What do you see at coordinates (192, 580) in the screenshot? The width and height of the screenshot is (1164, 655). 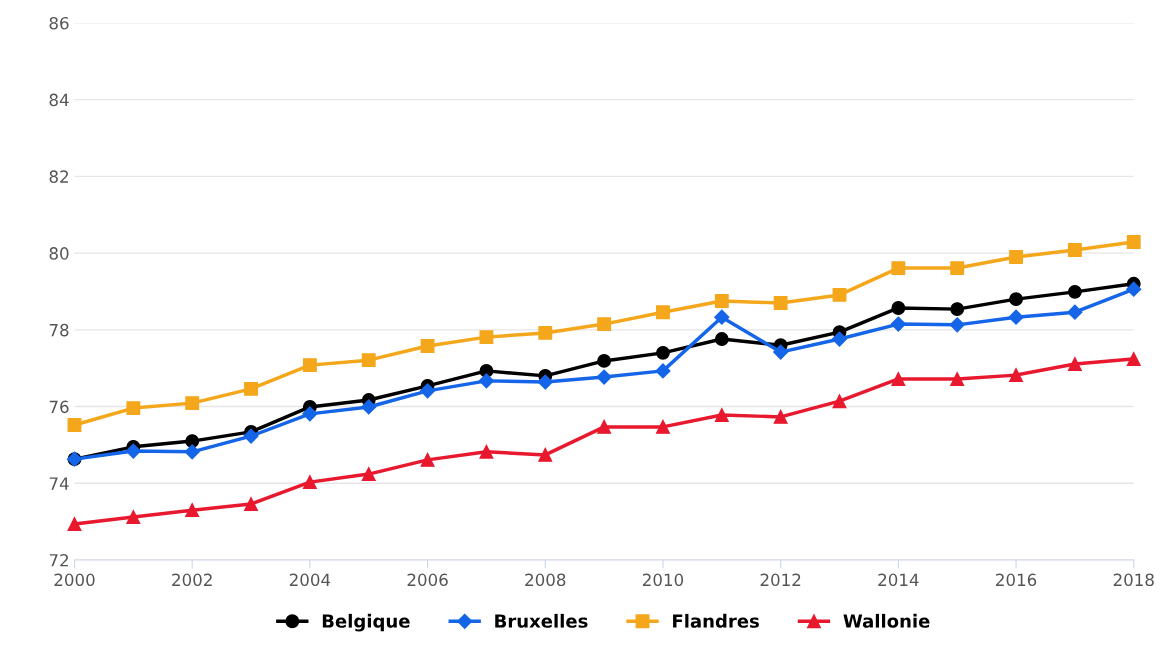 I see `x-tick-label: 2002` at bounding box center [192, 580].